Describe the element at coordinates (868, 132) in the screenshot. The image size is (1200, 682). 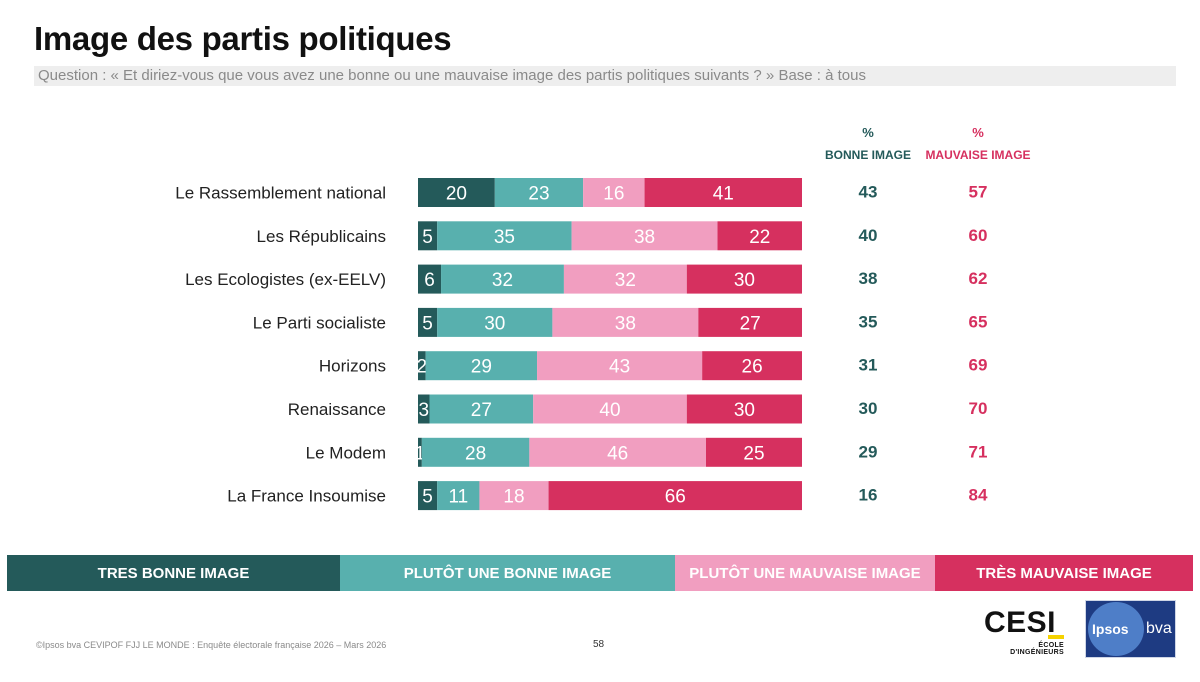
I see `bonne-image-pct-label: %` at that location.